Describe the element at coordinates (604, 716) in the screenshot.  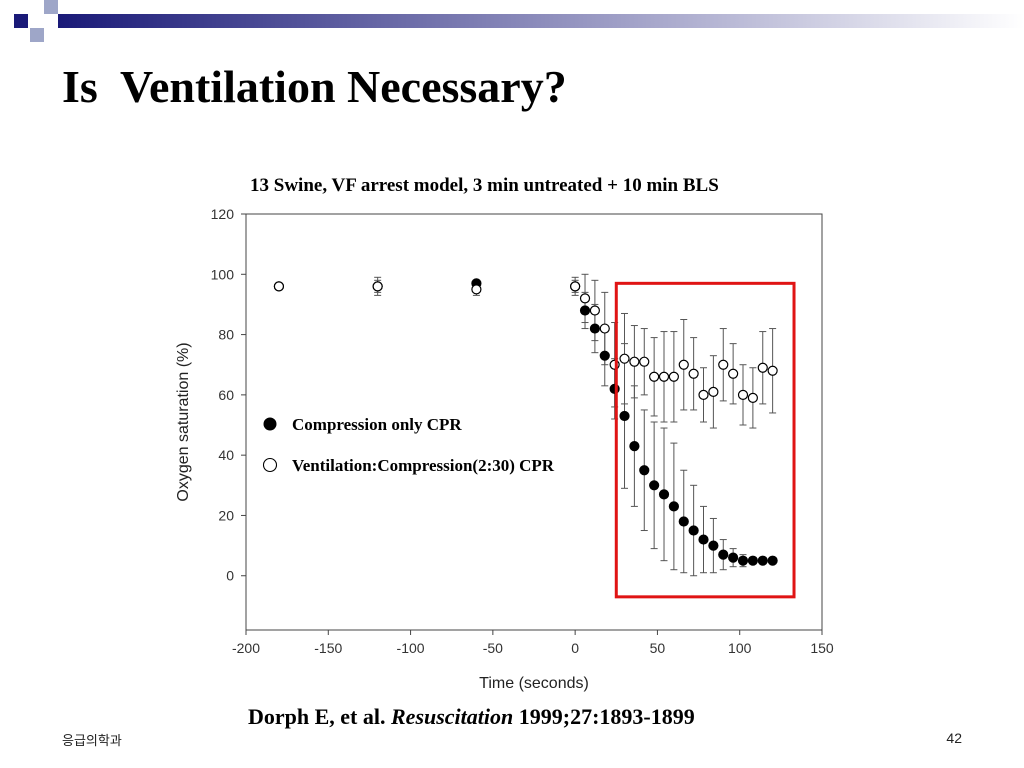
I see `citation-details: 1999;27:1893-1899` at that location.